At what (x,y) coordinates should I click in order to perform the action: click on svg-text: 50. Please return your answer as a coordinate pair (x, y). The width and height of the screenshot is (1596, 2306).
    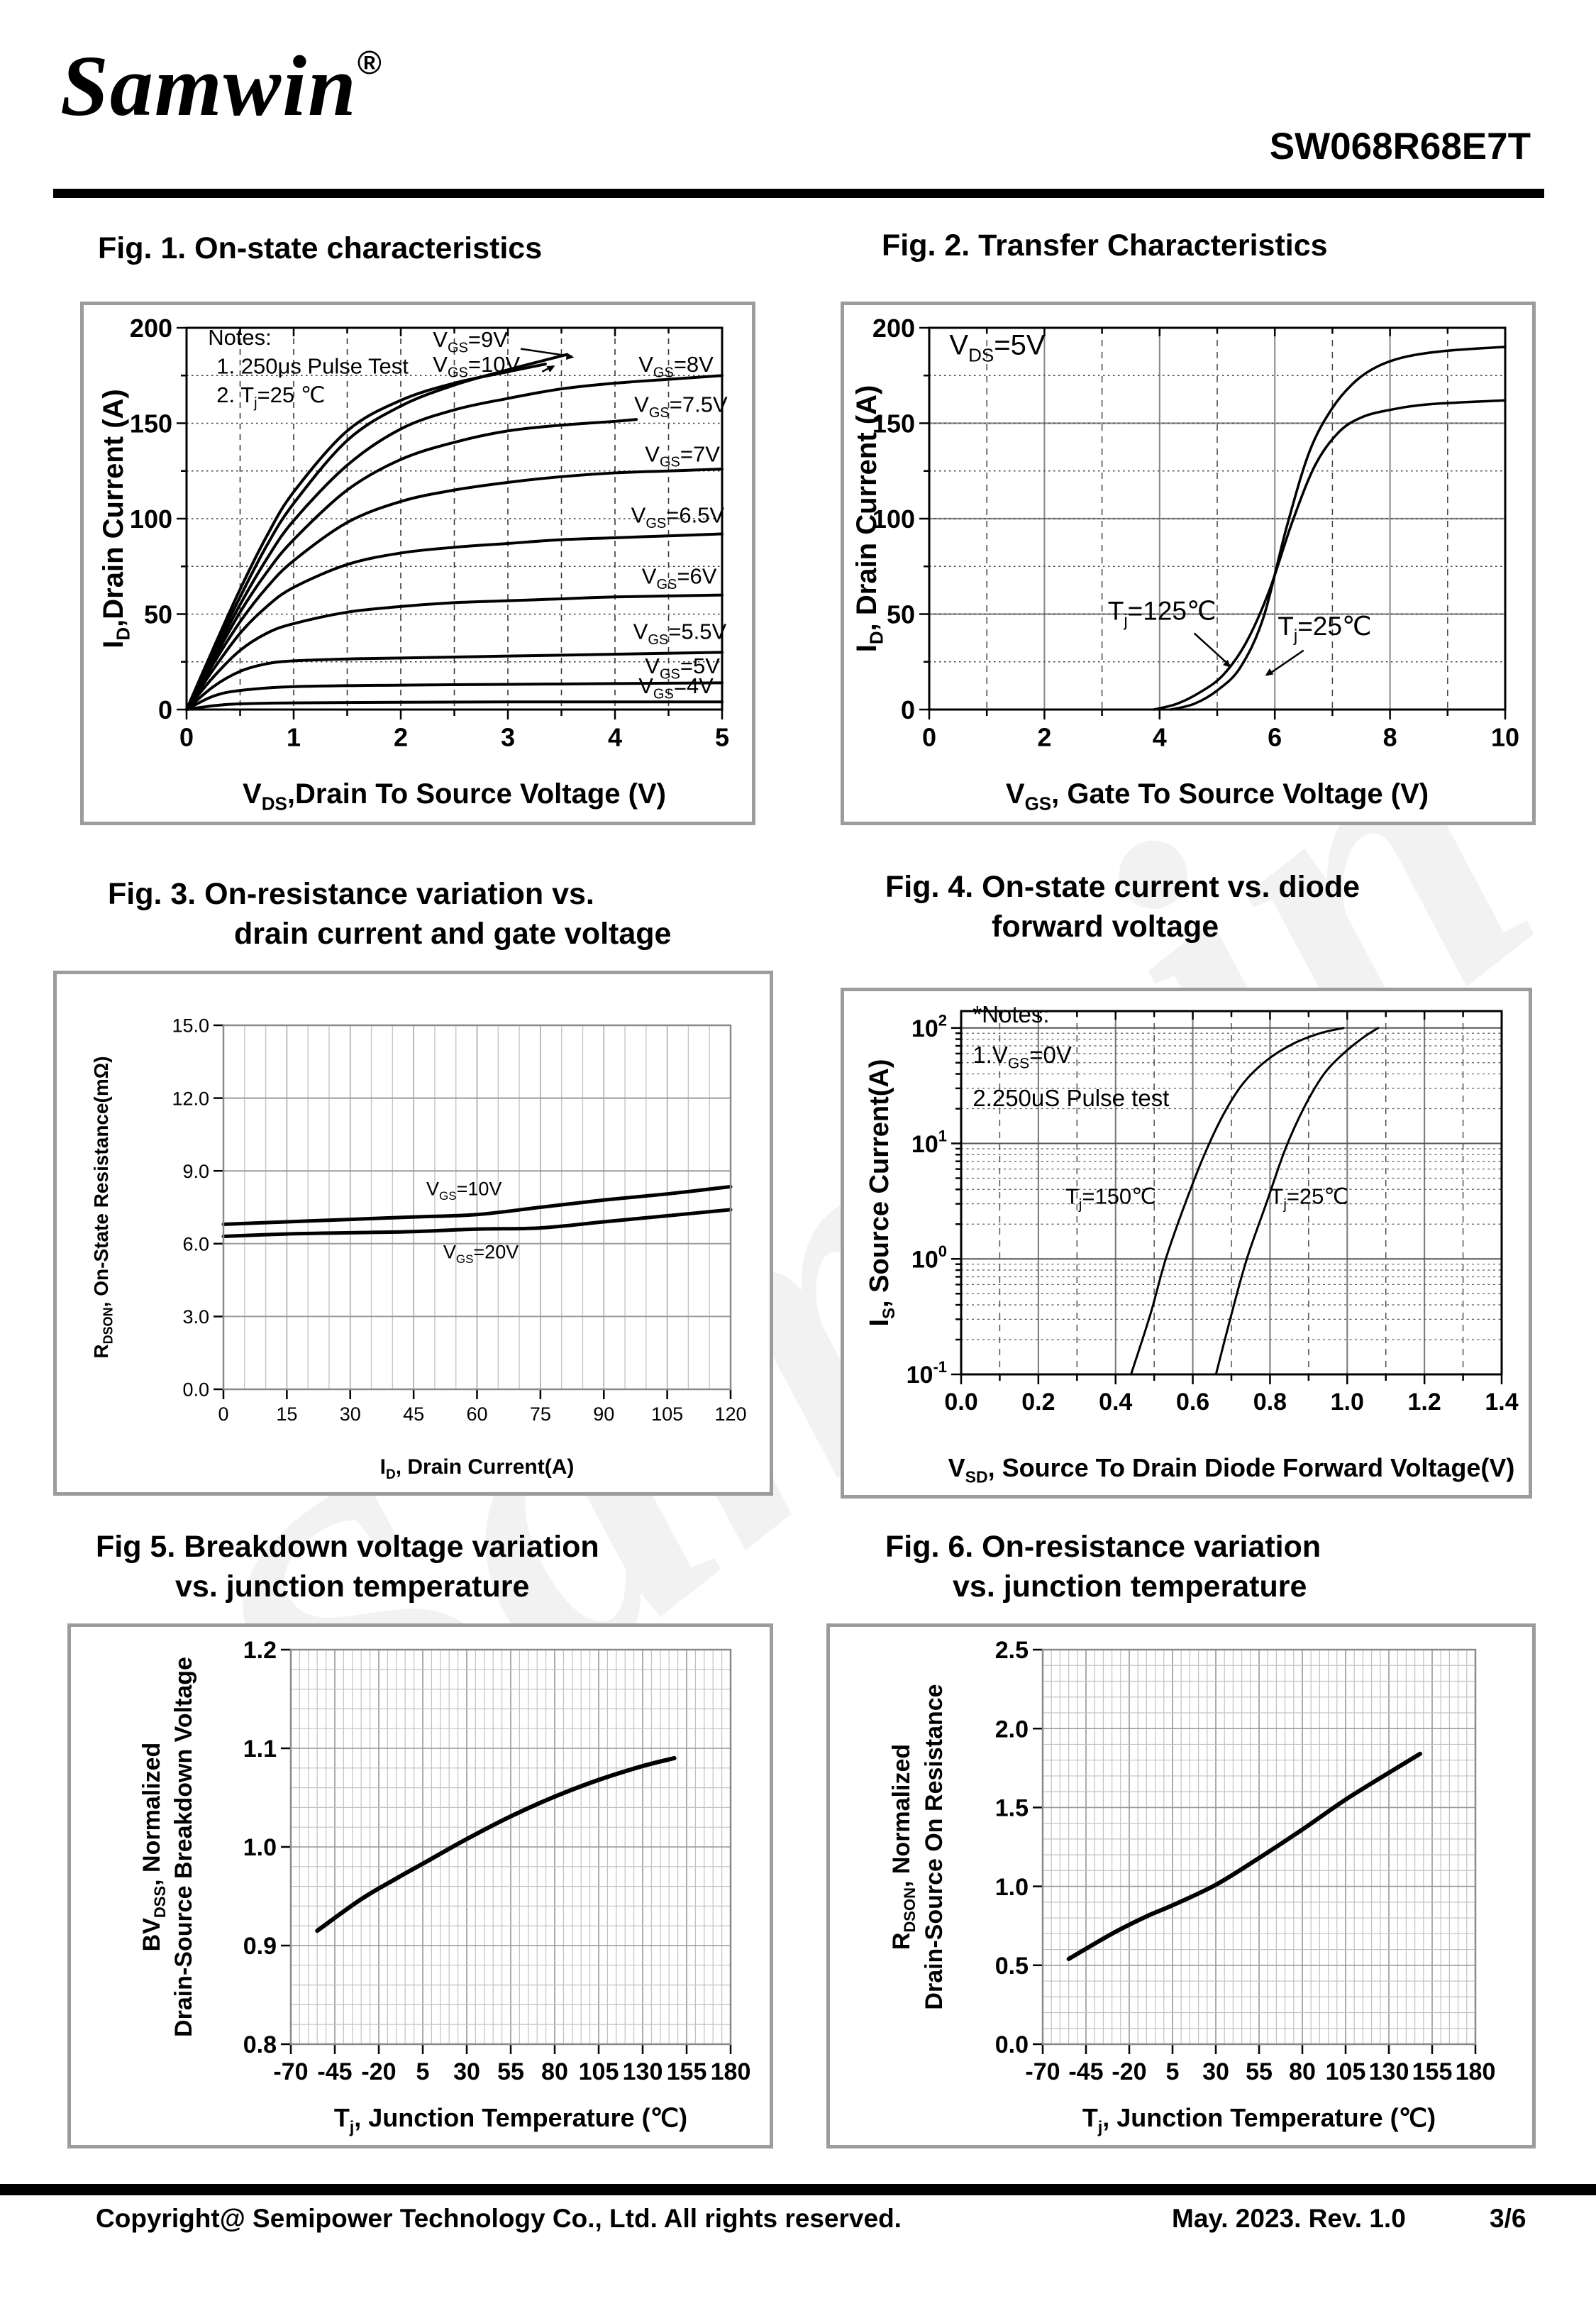
    Looking at the image, I should click on (901, 614).